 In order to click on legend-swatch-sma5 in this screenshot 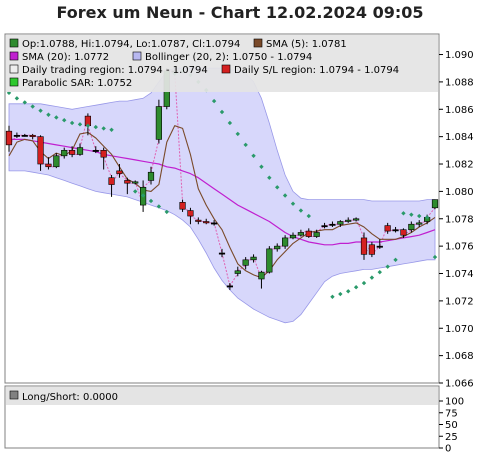, I will do `click(258, 43)`.